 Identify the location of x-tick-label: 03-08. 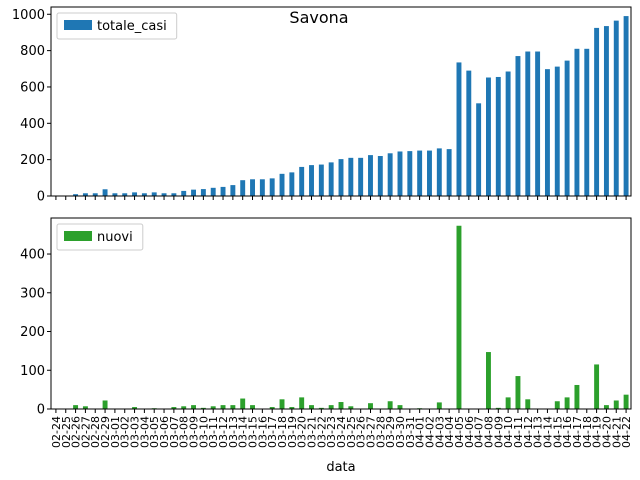
(184, 432).